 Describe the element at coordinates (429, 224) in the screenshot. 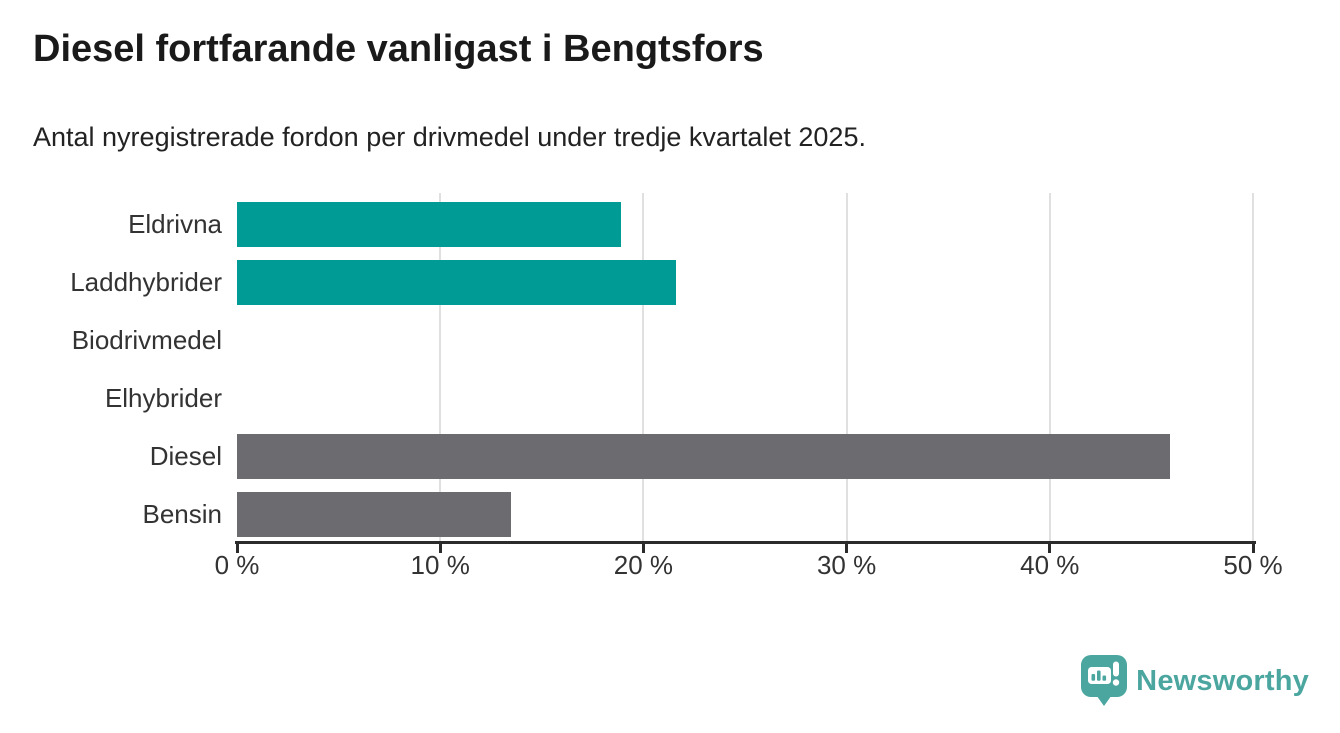

I see `bar-eldrivna` at that location.